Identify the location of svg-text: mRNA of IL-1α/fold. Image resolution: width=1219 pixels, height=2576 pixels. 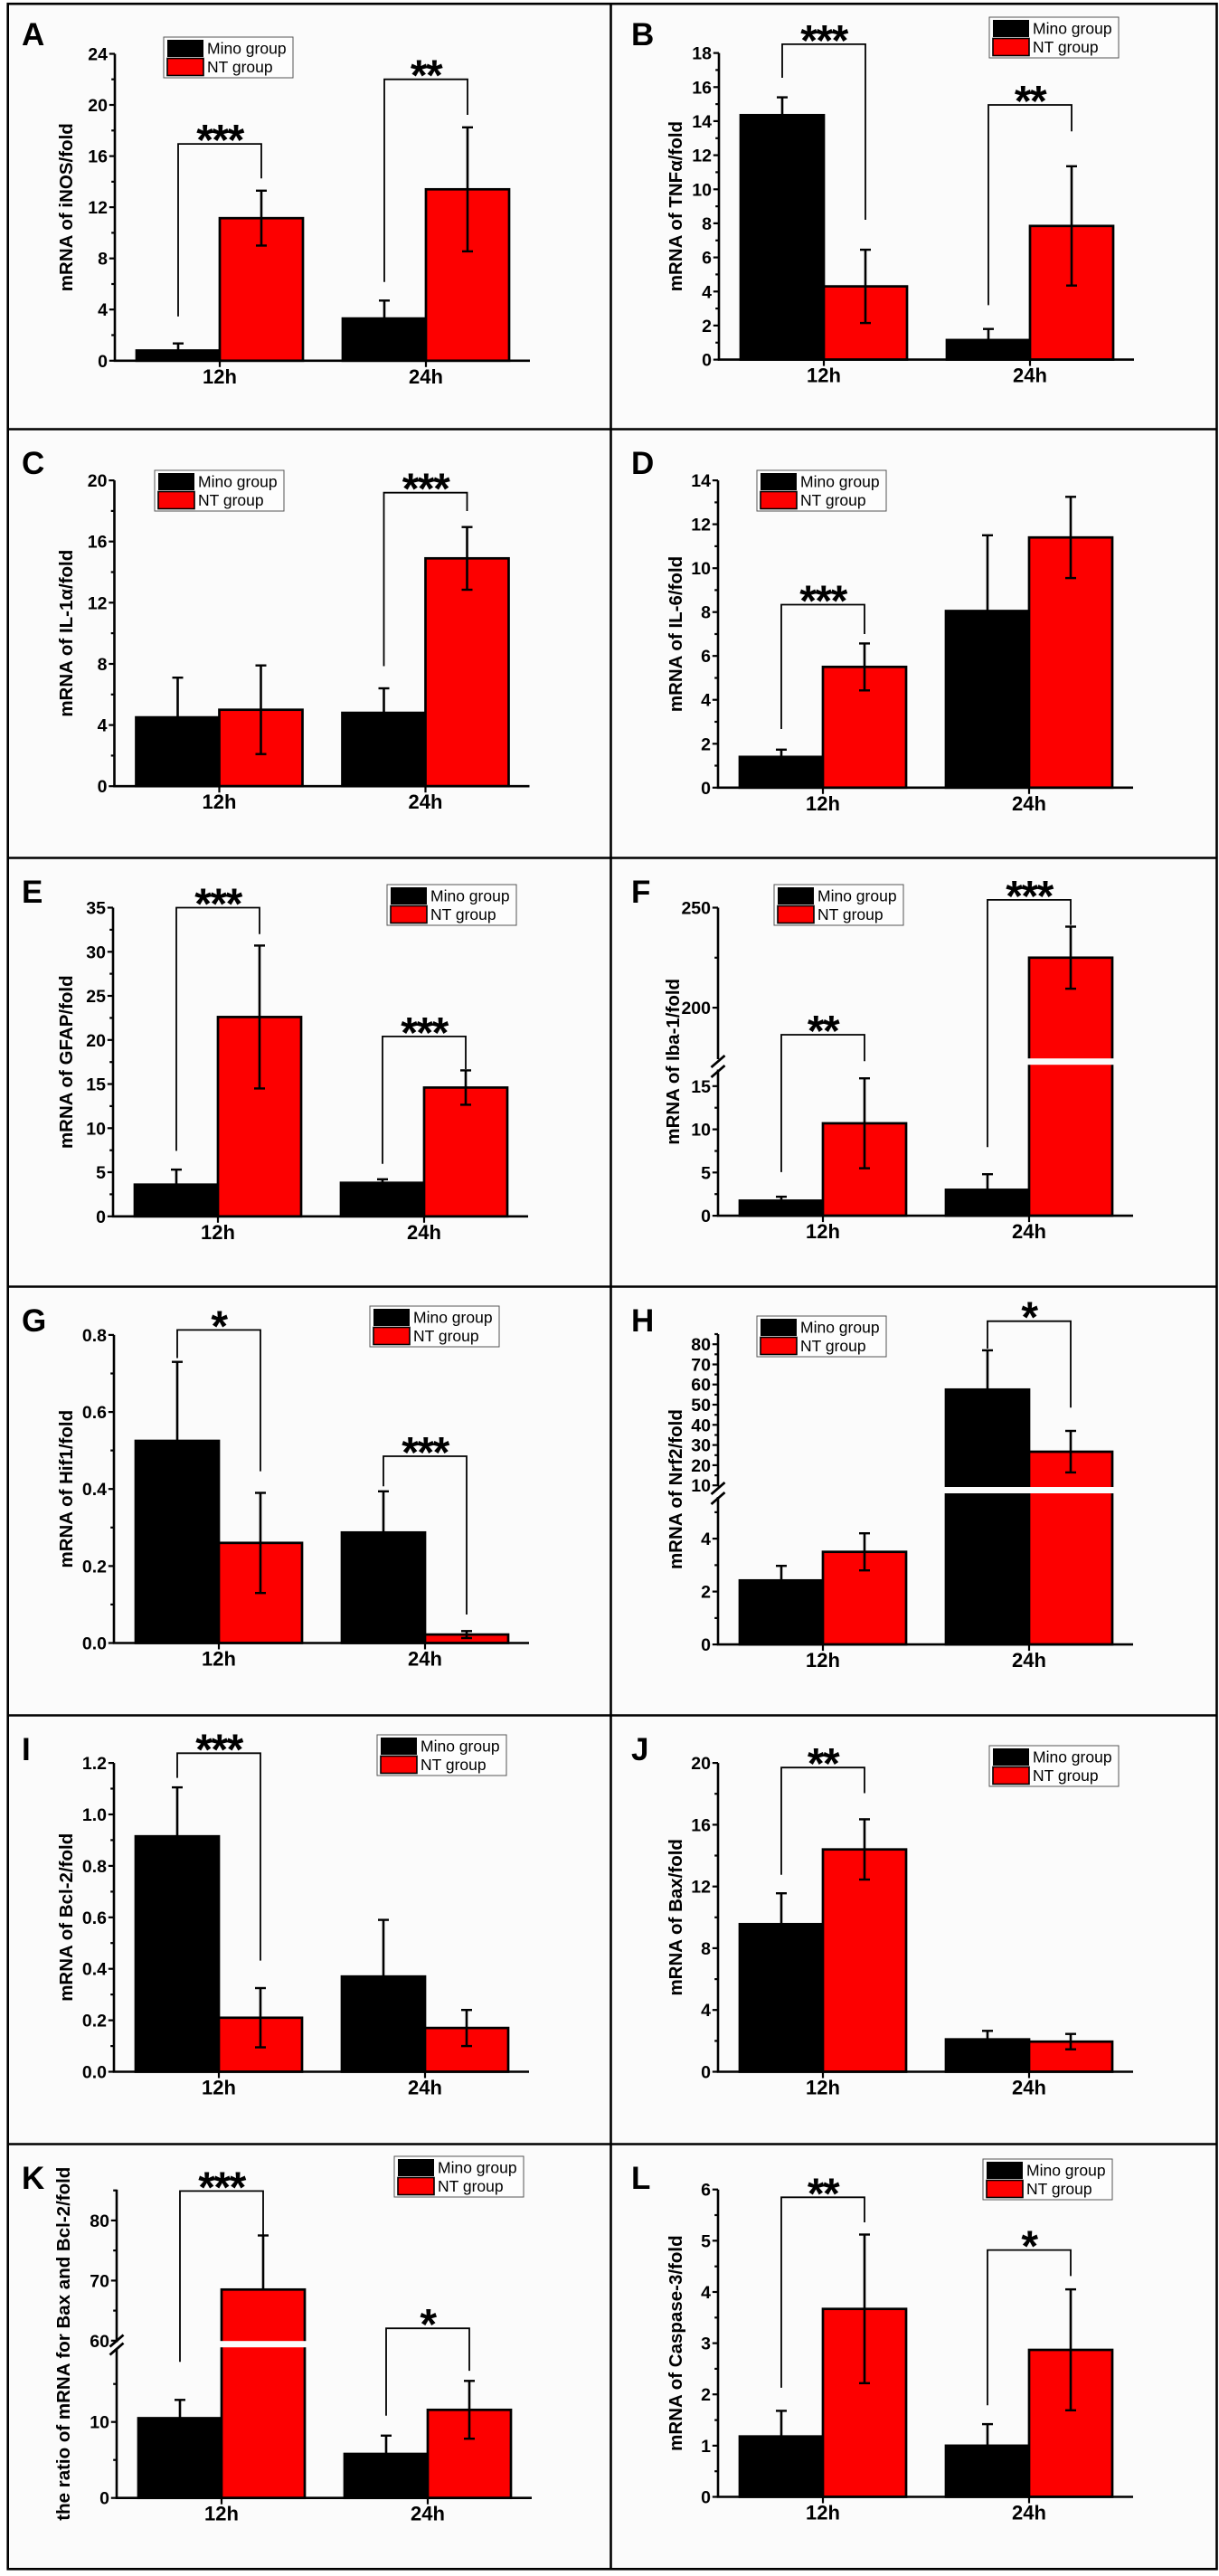
(66, 633).